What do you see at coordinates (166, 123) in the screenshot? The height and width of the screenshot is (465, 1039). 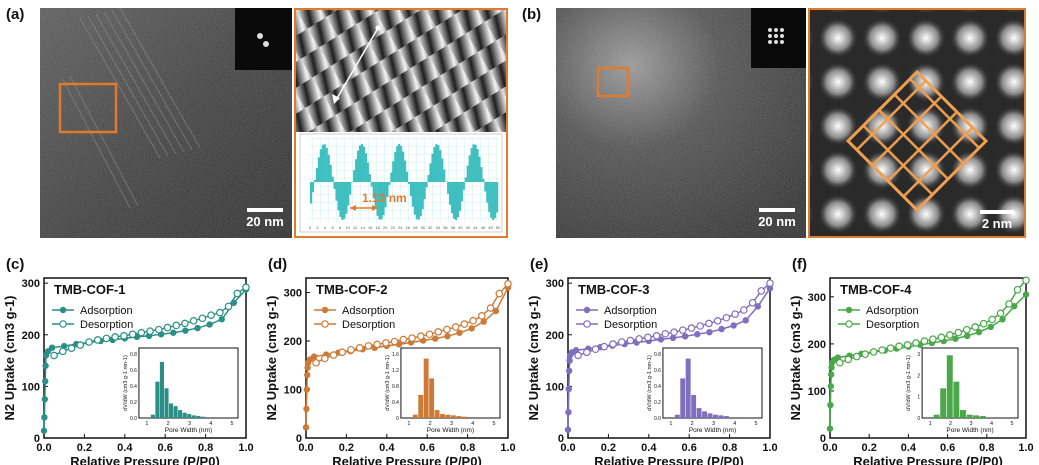 I see `tem-image-a-texture` at bounding box center [166, 123].